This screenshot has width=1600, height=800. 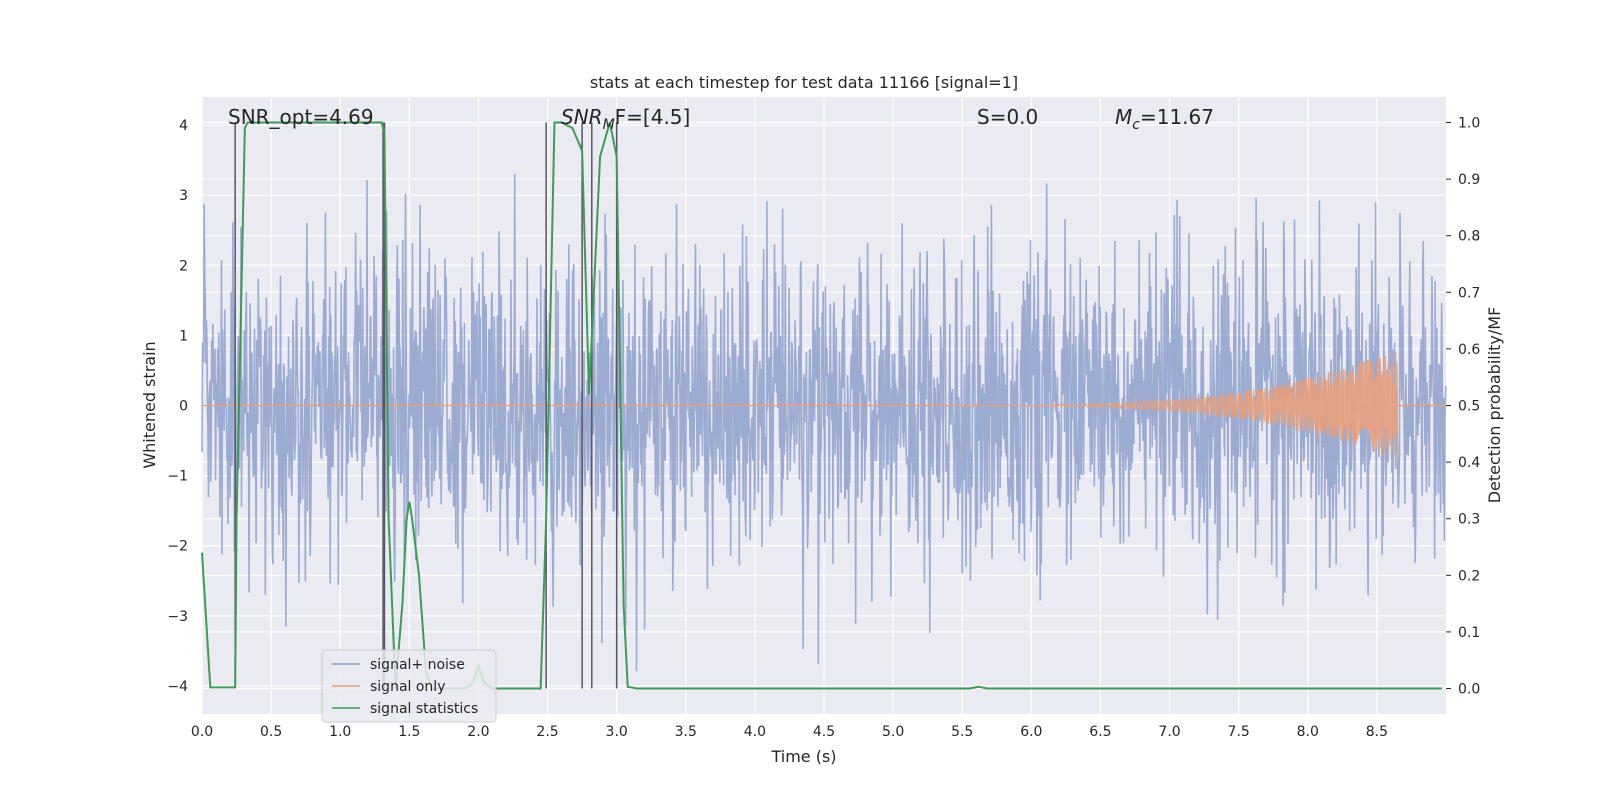 I want to click on y2-tick-label: 0.8, so click(x=1469, y=237).